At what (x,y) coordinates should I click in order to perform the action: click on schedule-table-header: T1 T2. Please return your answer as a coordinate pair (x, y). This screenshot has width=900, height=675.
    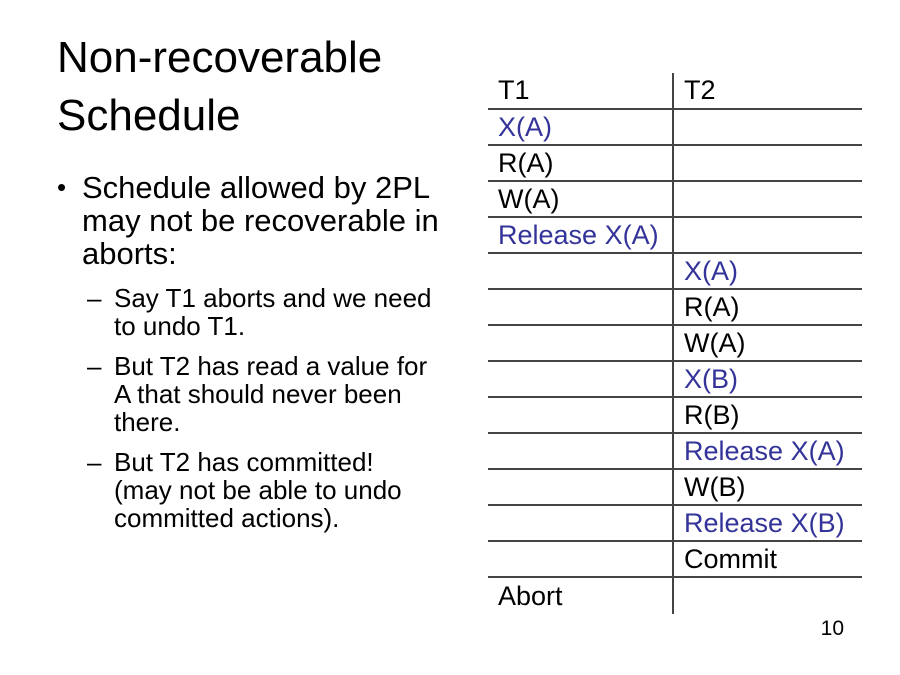
    Looking at the image, I should click on (675, 91).